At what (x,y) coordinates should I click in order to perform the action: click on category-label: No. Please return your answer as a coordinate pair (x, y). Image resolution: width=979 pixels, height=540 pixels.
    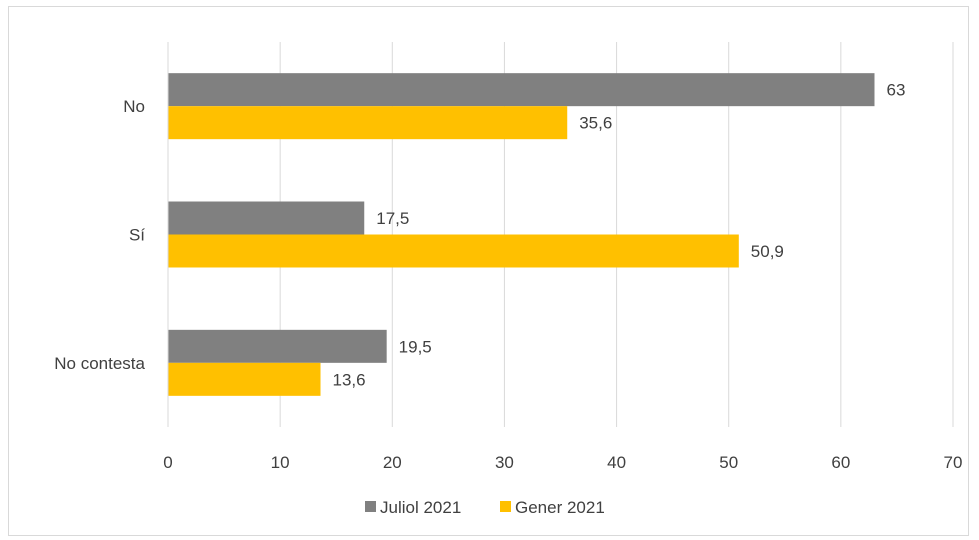
    Looking at the image, I should click on (134, 106).